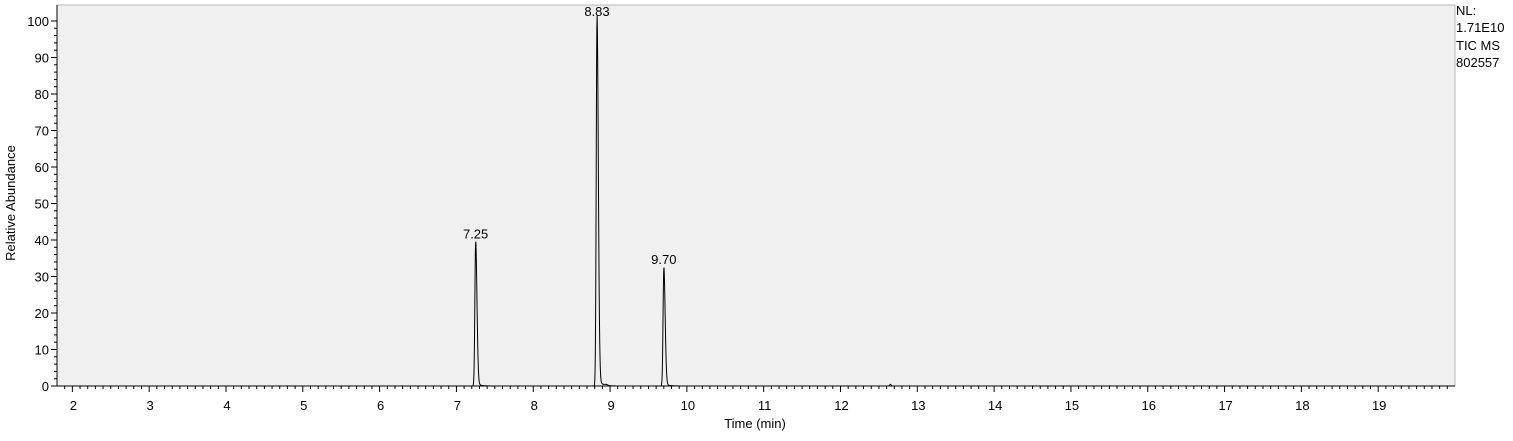  What do you see at coordinates (1225, 405) in the screenshot?
I see `x-tick-label: 17` at bounding box center [1225, 405].